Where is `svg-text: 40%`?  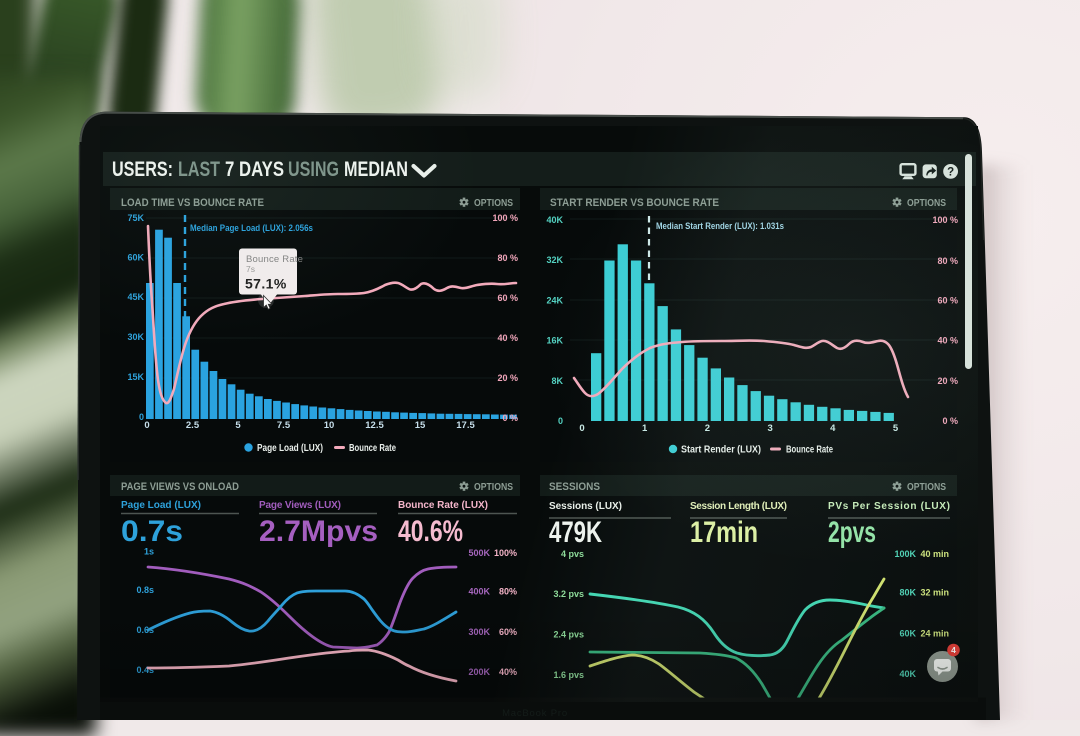 svg-text: 40% is located at coordinates (508, 672).